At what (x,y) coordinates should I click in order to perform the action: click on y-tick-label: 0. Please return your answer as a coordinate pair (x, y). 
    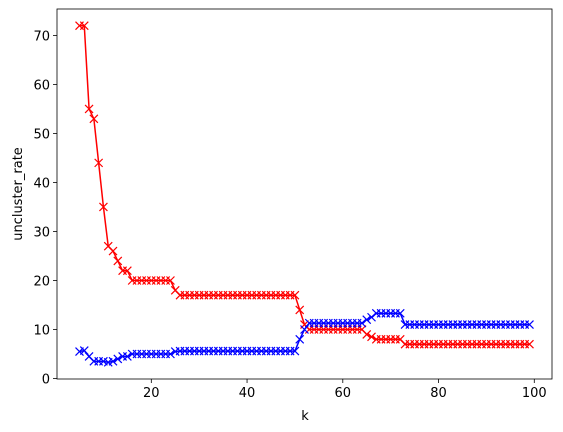
    Looking at the image, I should click on (46, 380).